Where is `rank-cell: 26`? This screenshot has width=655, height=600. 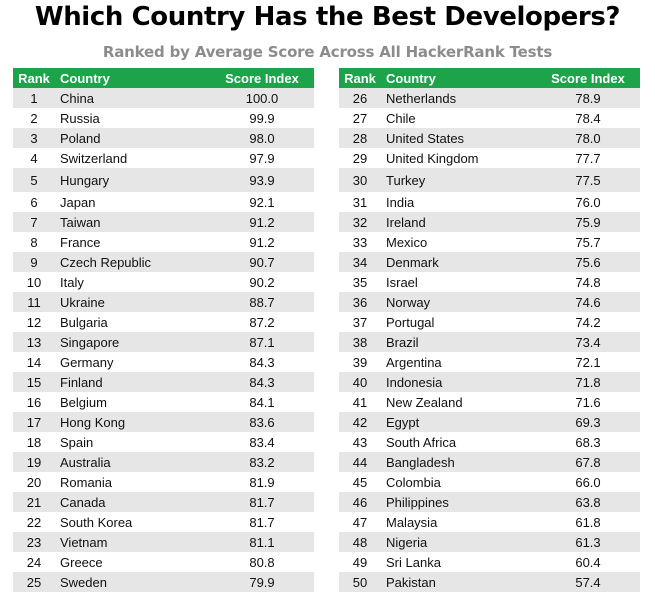 rank-cell: 26 is located at coordinates (360, 98).